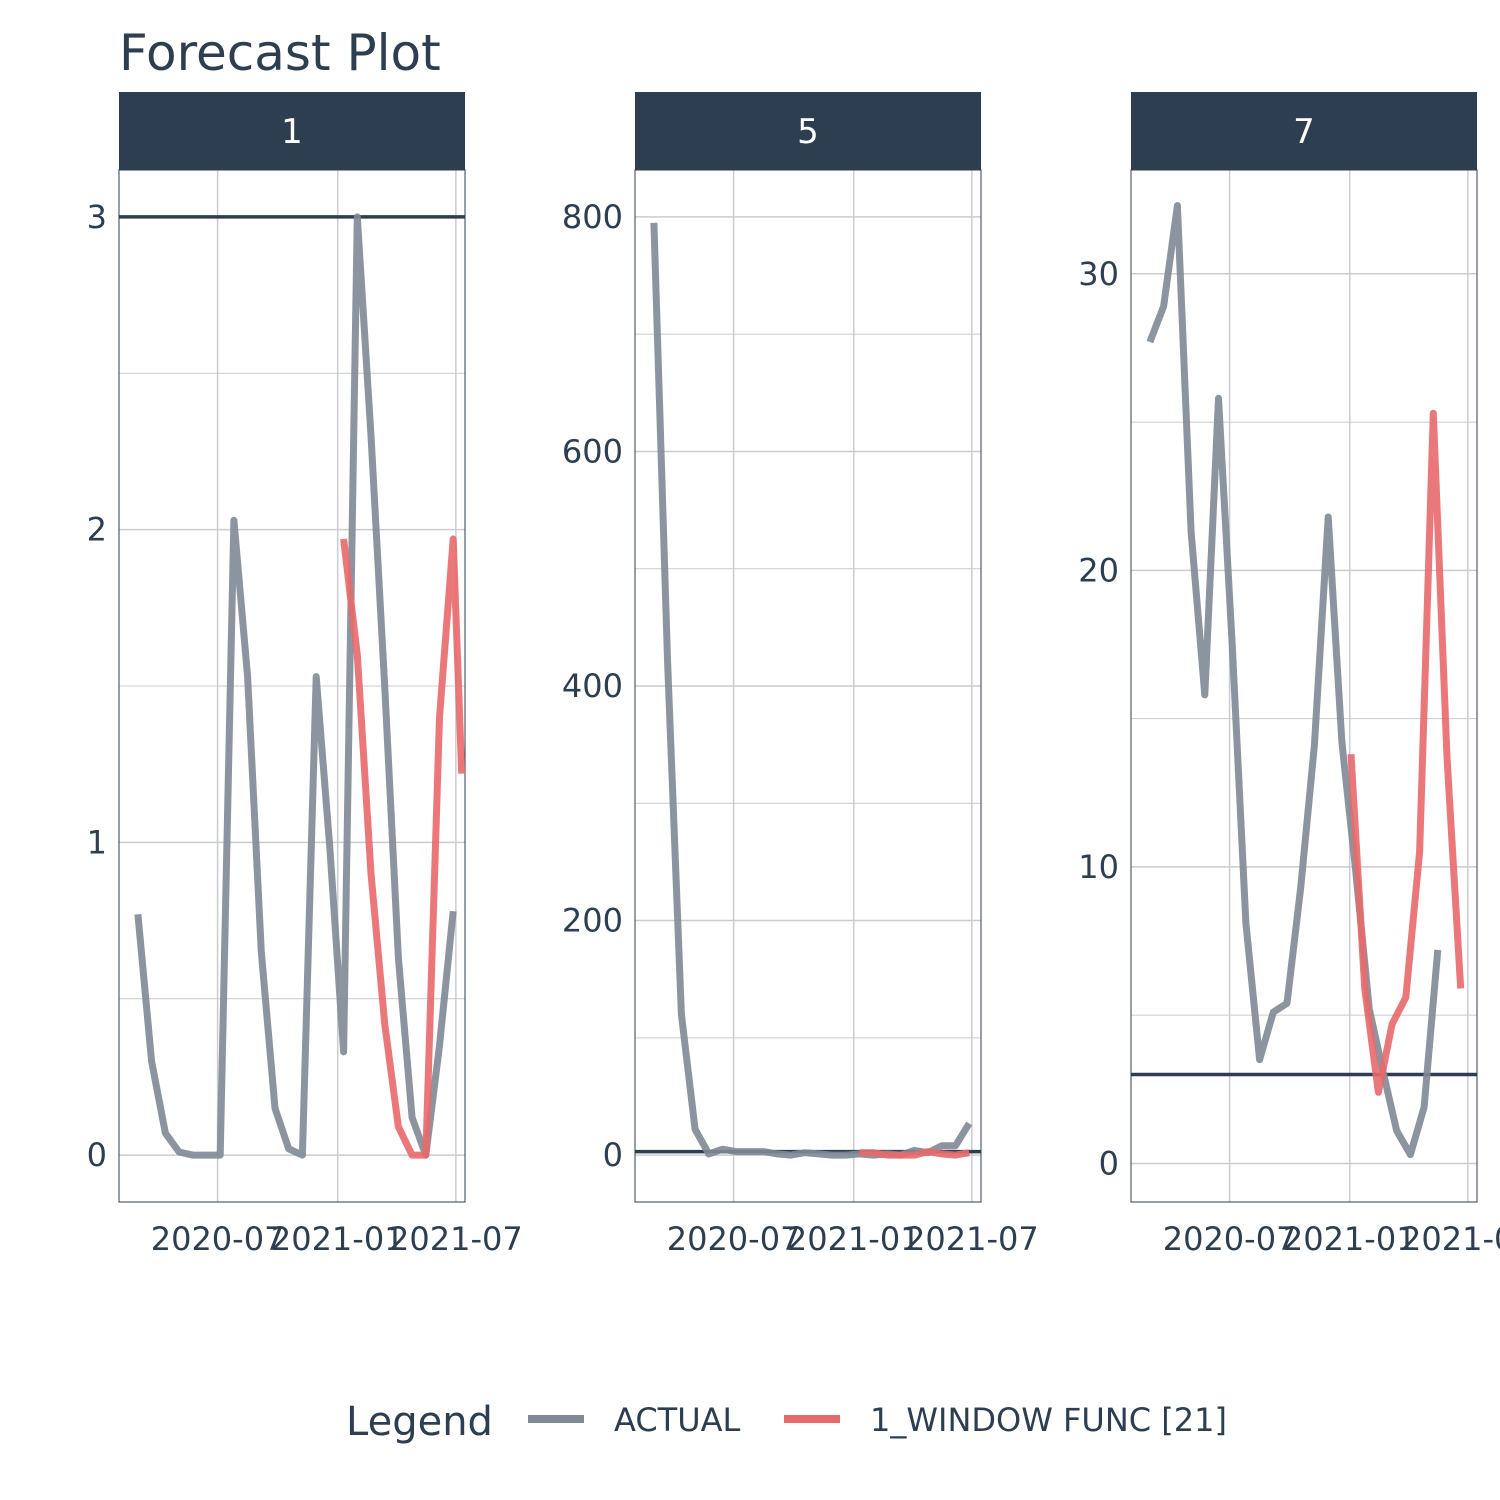 Image resolution: width=1500 pixels, height=1500 pixels. What do you see at coordinates (419, 1422) in the screenshot?
I see `legend-title: Legend` at bounding box center [419, 1422].